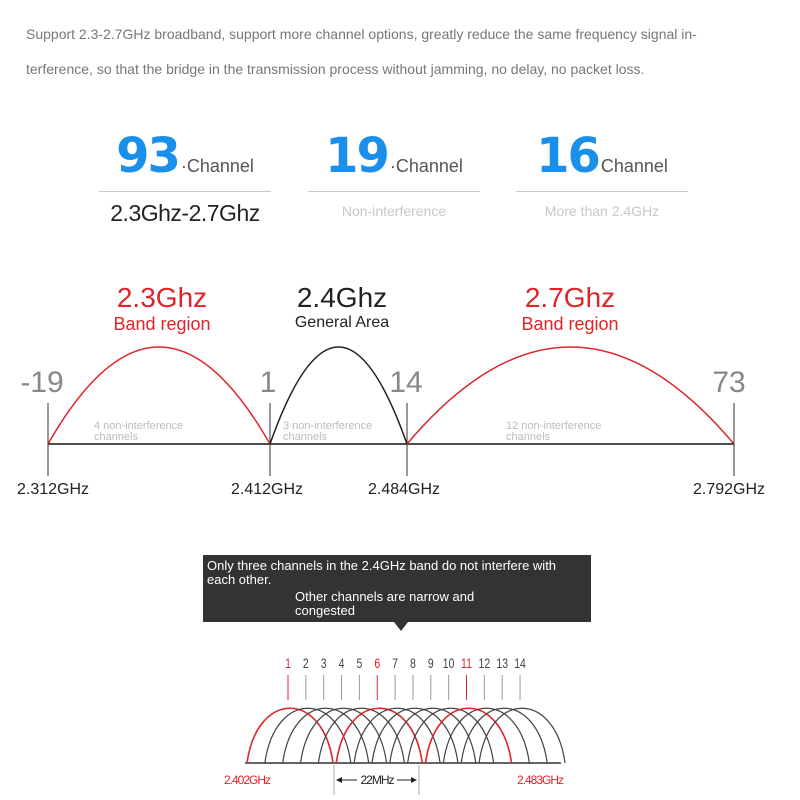 The image size is (800, 800). I want to click on stat-number: 19, so click(357, 156).